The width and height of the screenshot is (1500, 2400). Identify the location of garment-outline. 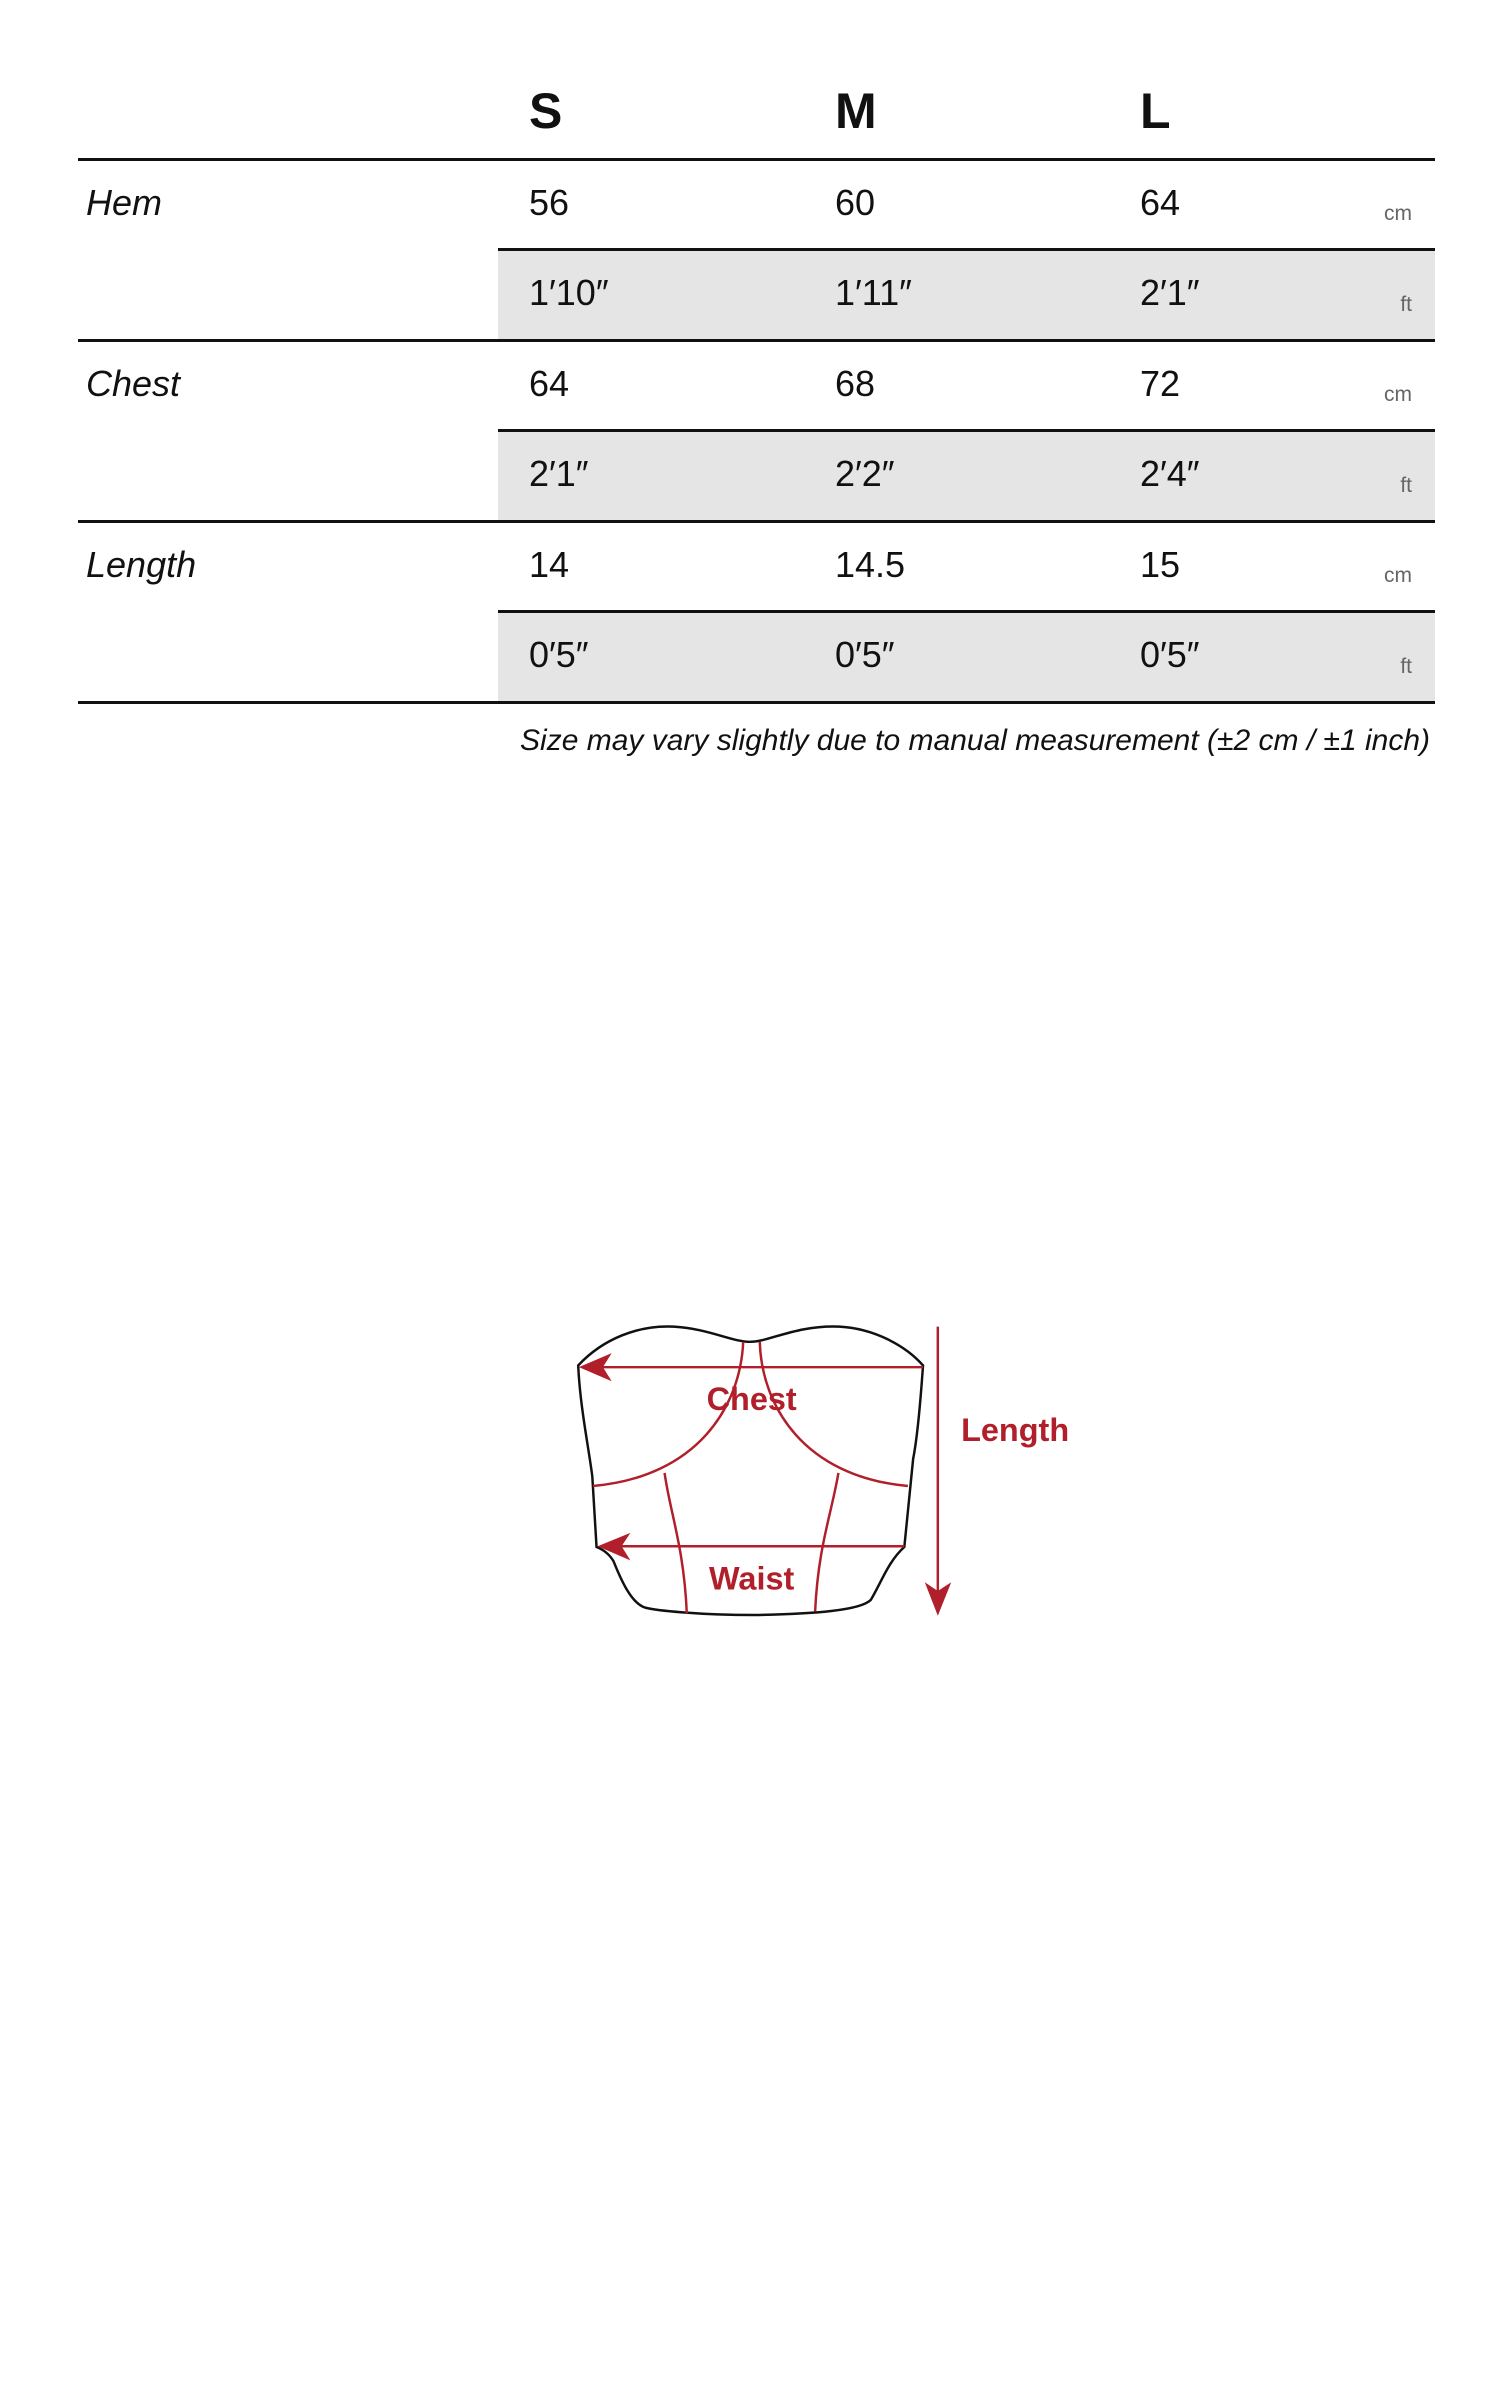
(750, 1471).